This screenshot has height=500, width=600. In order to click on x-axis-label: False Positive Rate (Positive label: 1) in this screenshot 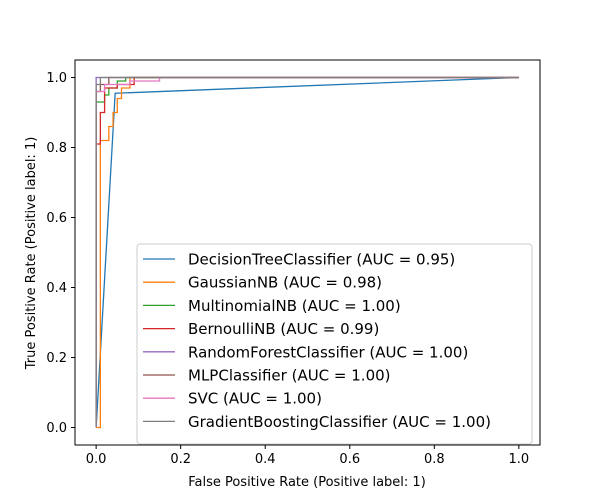, I will do `click(307, 482)`.